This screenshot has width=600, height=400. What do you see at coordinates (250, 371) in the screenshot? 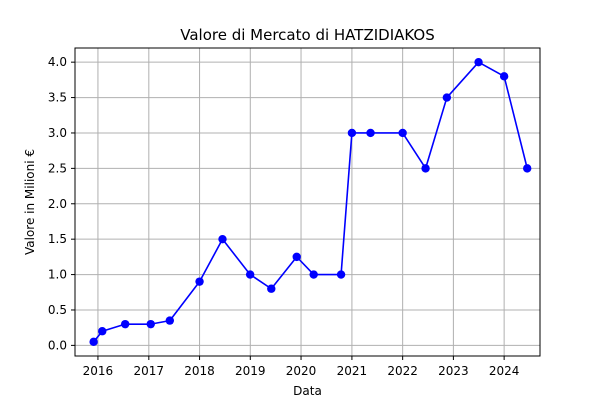
I see `x-tick-label: 2019` at bounding box center [250, 371].